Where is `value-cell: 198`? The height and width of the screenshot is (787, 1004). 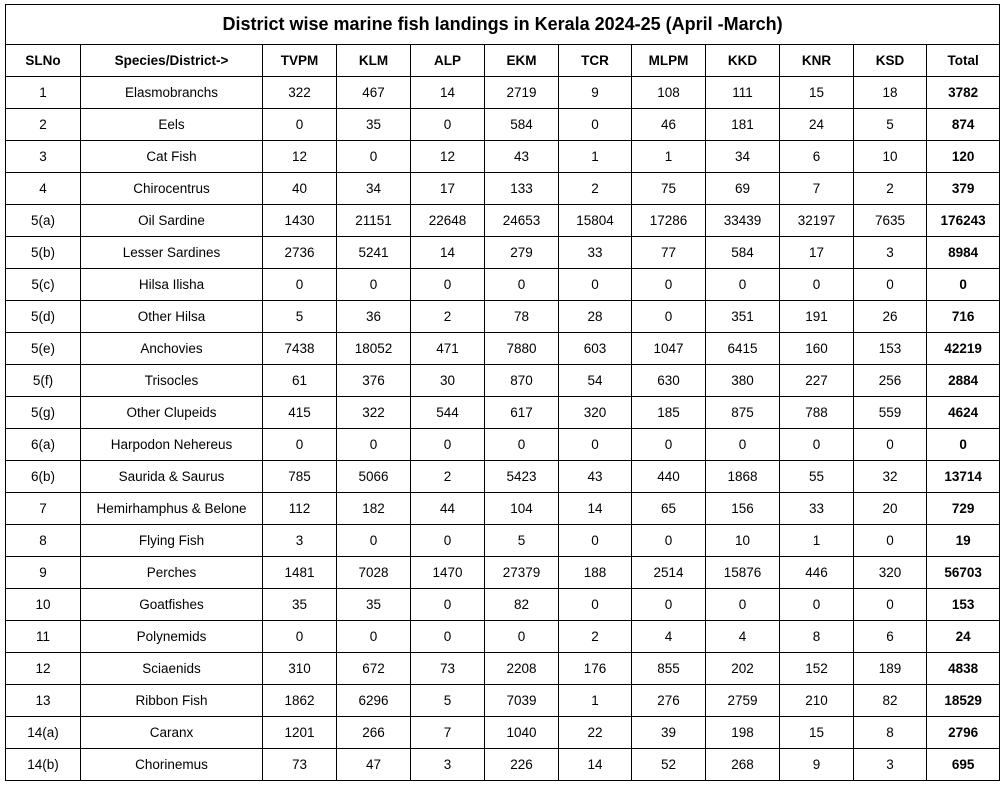 value-cell: 198 is located at coordinates (742, 732).